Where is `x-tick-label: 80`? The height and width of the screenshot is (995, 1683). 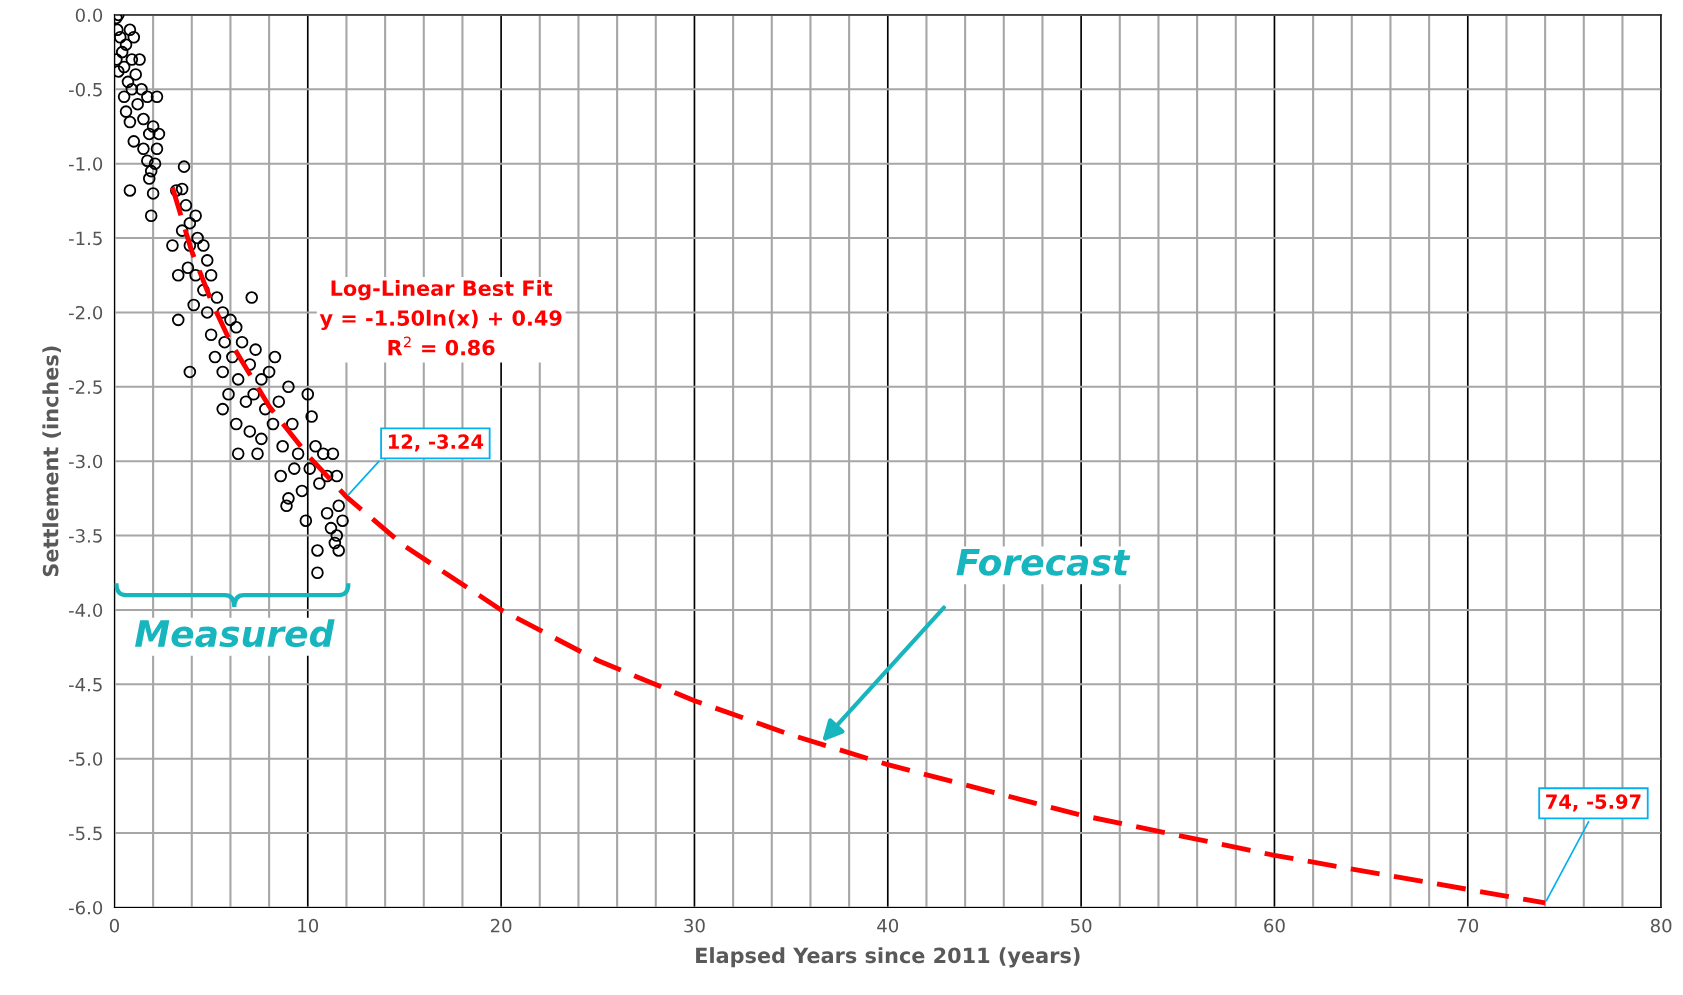 x-tick-label: 80 is located at coordinates (1661, 925).